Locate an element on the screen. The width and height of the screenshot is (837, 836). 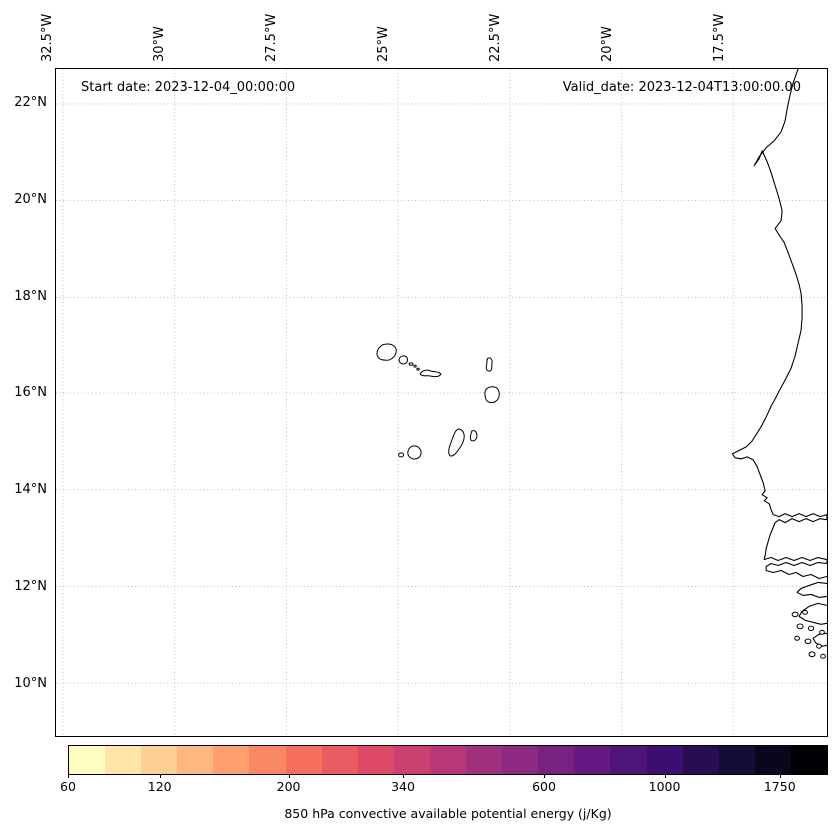
y-tick-label: 16°N is located at coordinates (30, 392).